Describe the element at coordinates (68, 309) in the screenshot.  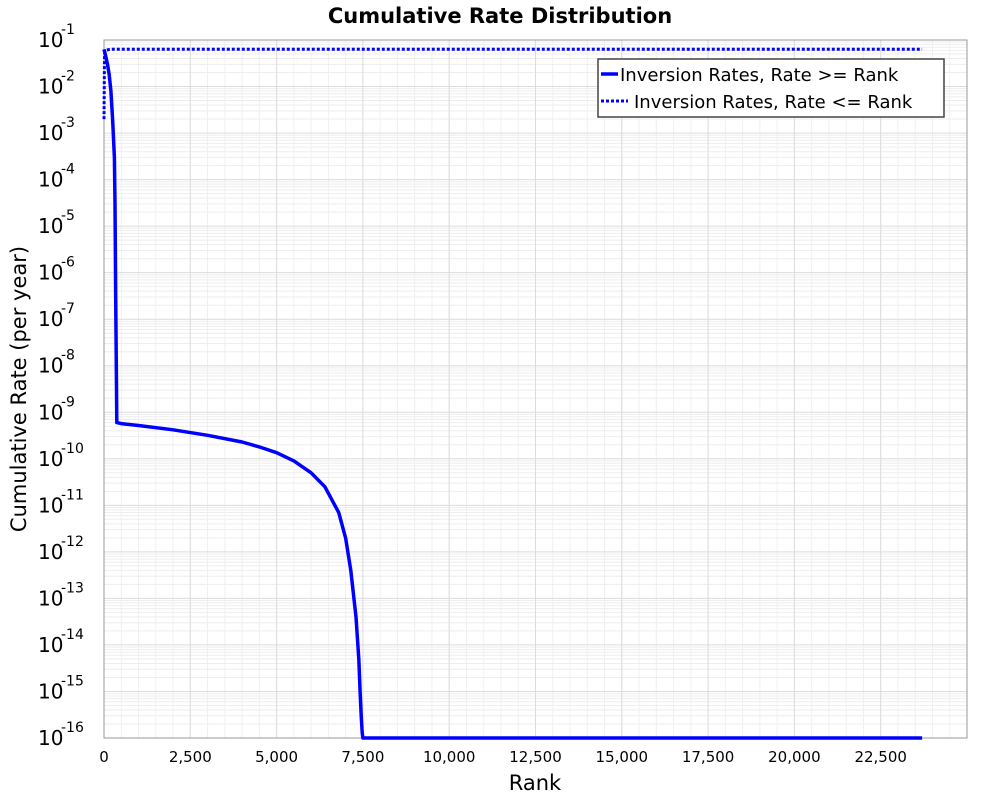
I see `y-tick-exponent: -7` at that location.